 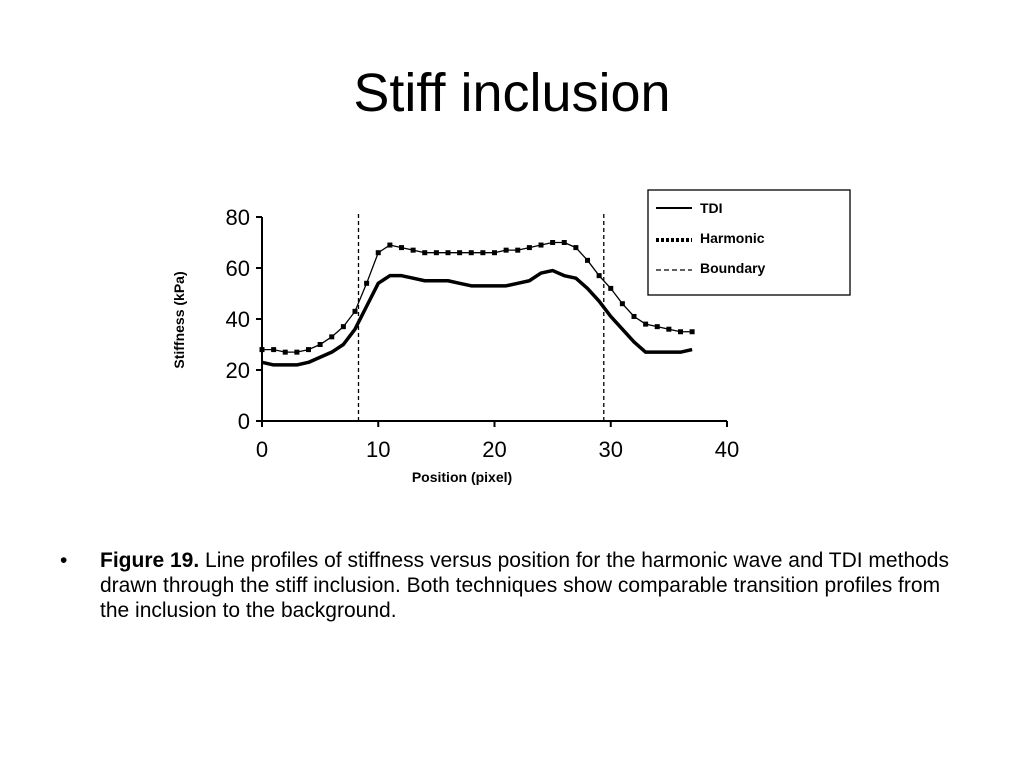 I want to click on legend-harmonic-label: Harmonic, so click(x=732, y=238).